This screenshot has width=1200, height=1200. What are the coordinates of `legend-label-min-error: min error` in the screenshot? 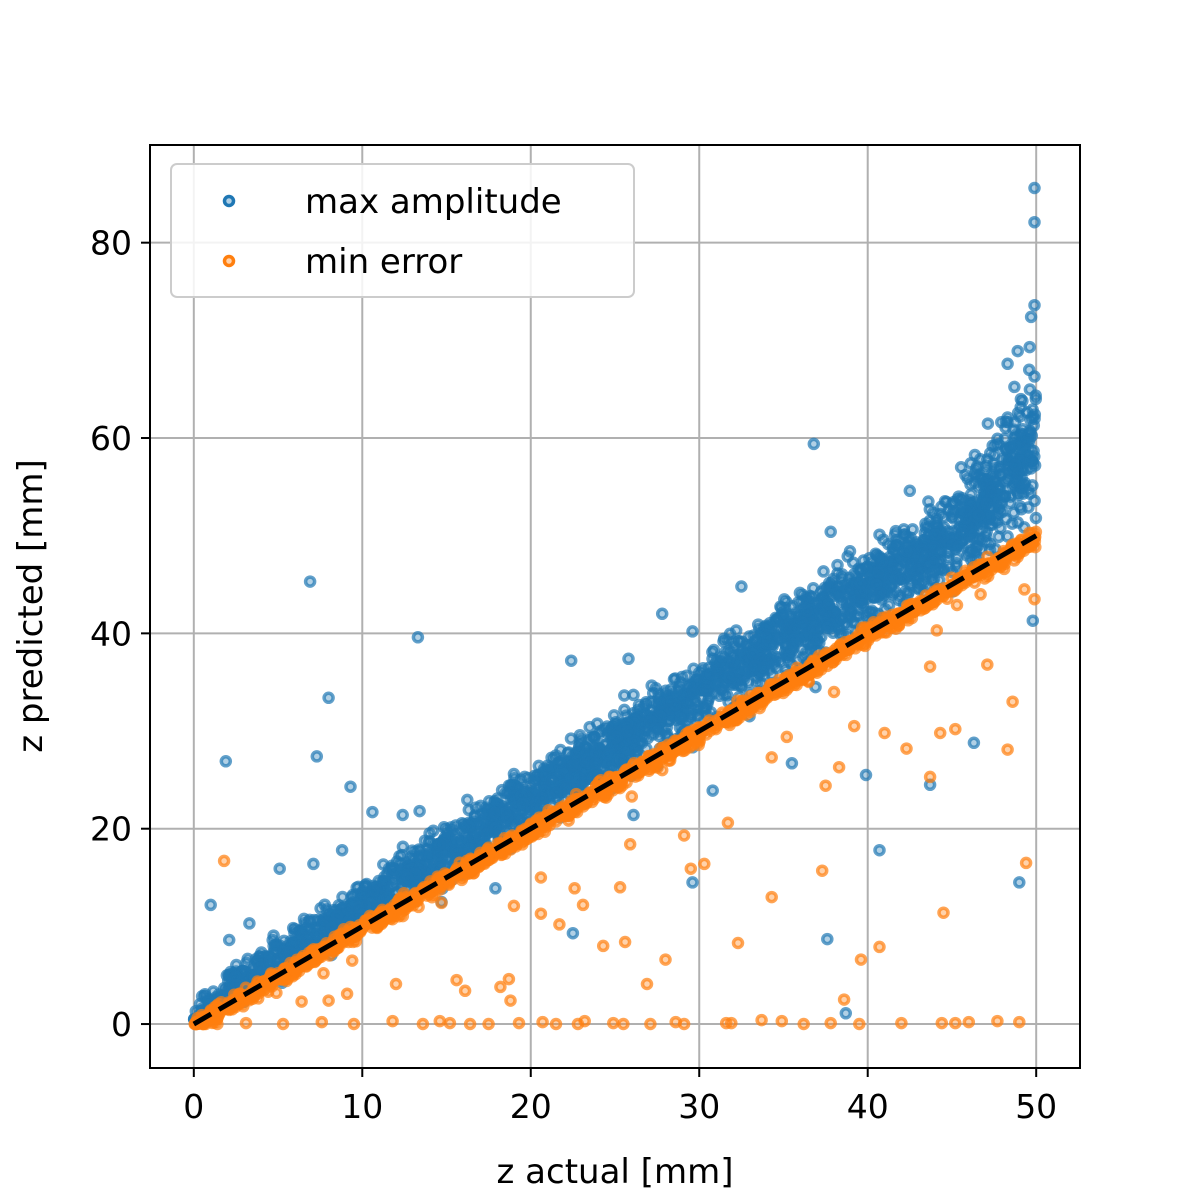 It's located at (383, 262).